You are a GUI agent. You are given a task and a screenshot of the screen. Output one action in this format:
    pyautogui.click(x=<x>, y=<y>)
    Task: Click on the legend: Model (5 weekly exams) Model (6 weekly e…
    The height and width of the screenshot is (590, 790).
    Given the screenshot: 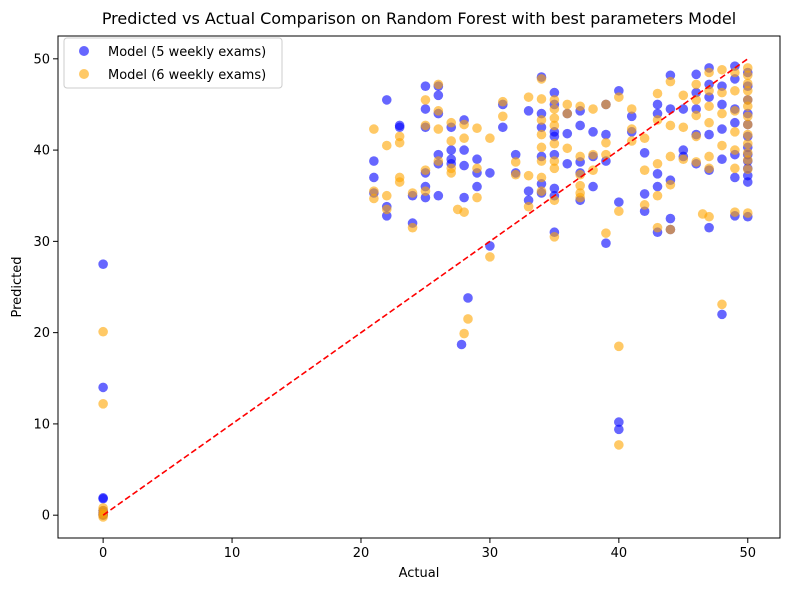 What is the action you would take?
    pyautogui.click(x=173, y=63)
    